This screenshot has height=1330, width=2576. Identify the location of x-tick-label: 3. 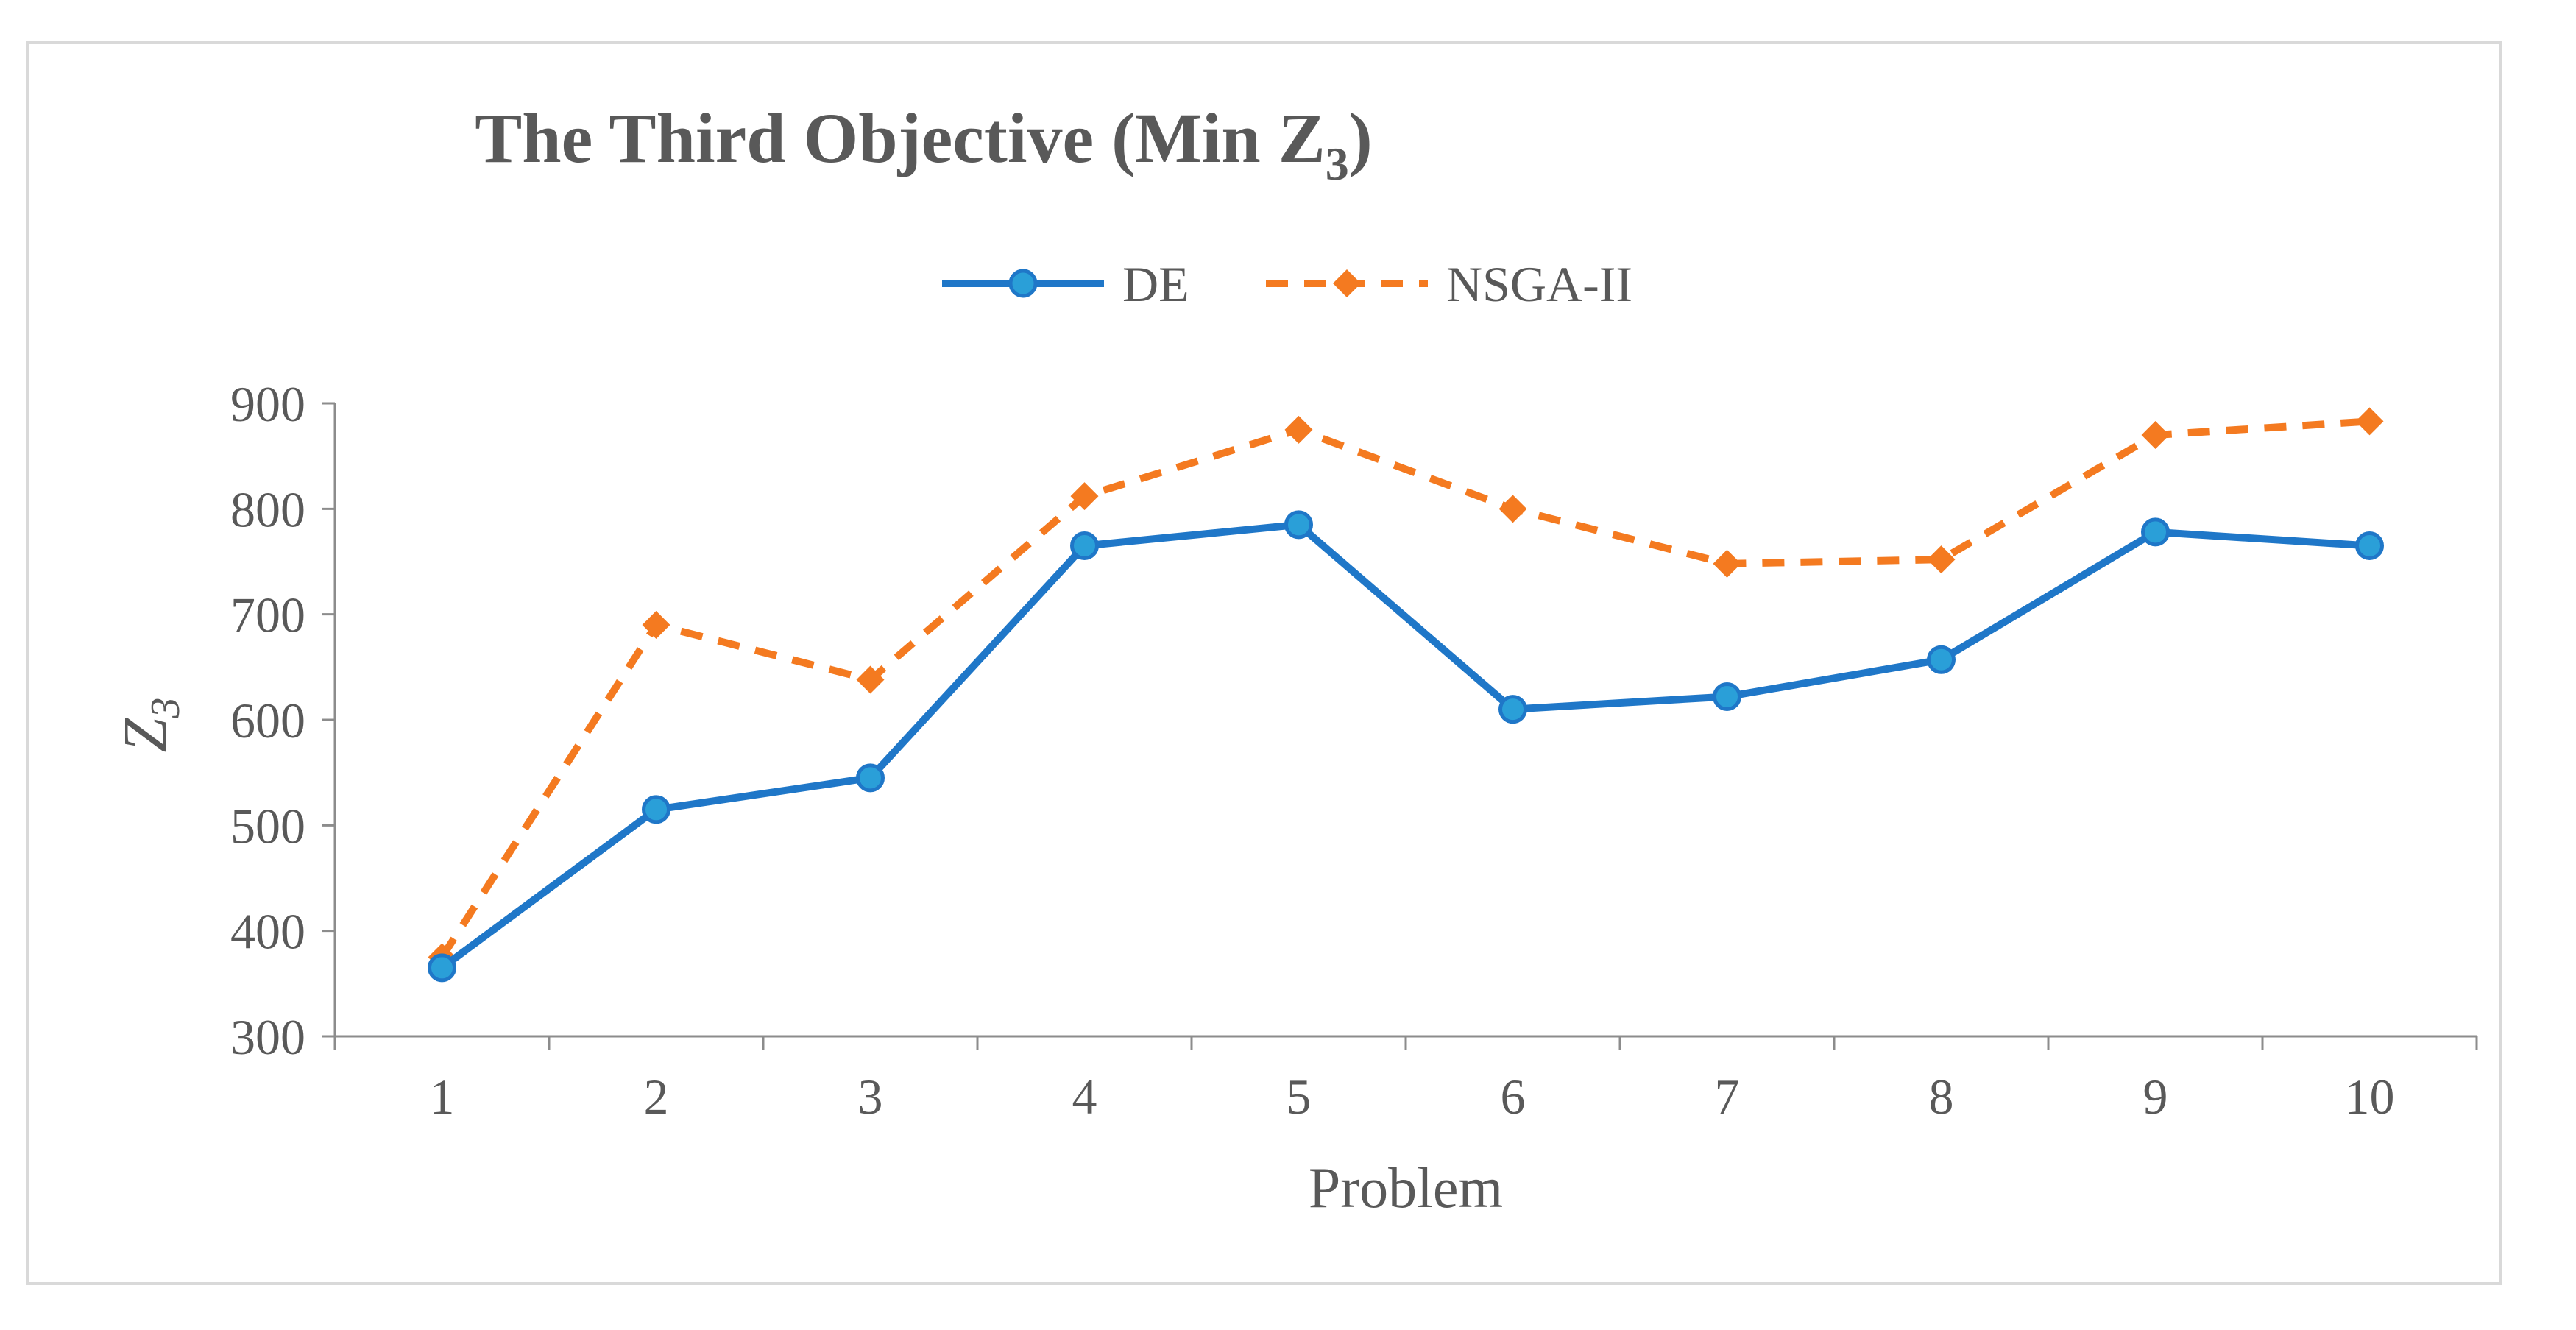
(870, 1097).